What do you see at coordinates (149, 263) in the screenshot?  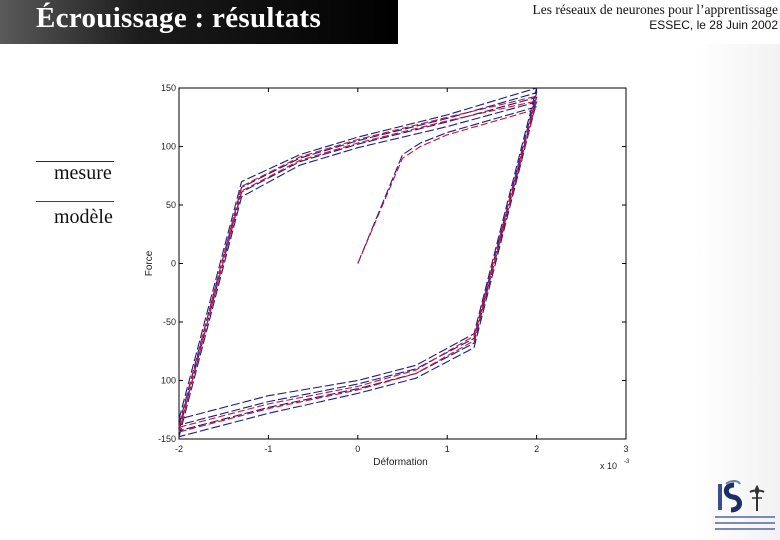 I see `y-axis-label: Force` at bounding box center [149, 263].